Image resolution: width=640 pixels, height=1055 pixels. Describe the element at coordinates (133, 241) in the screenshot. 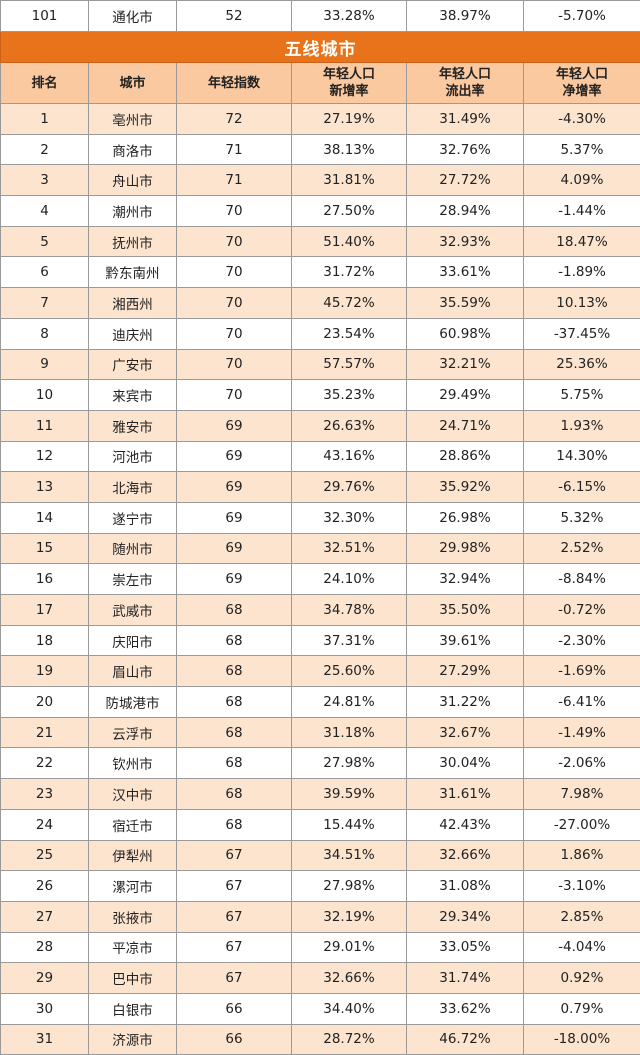

I see `city-cell: 抚州市` at that location.